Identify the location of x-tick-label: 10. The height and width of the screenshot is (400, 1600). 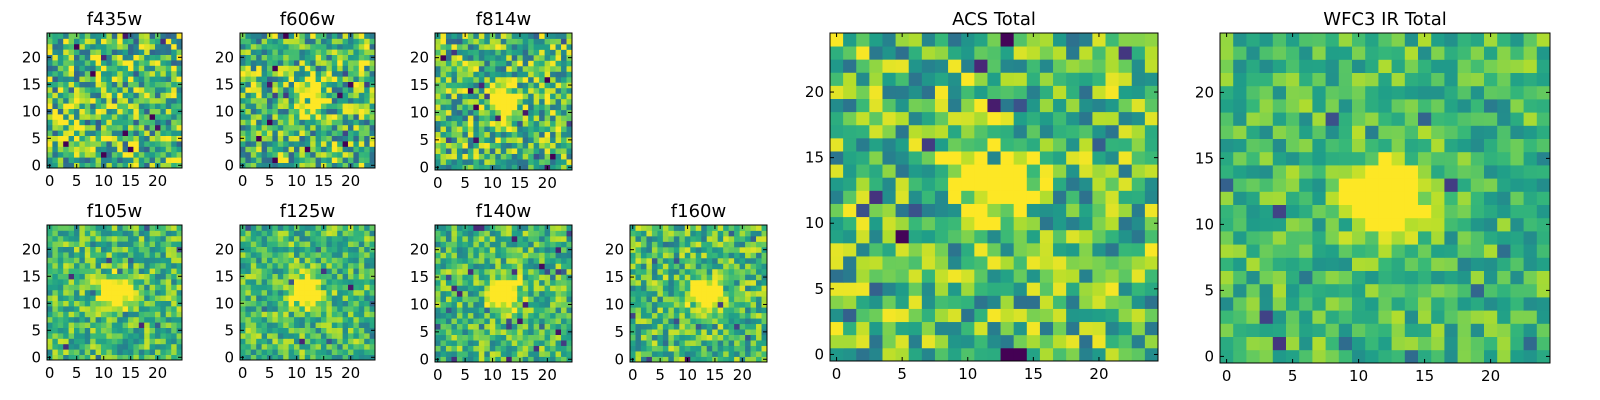
(103, 373).